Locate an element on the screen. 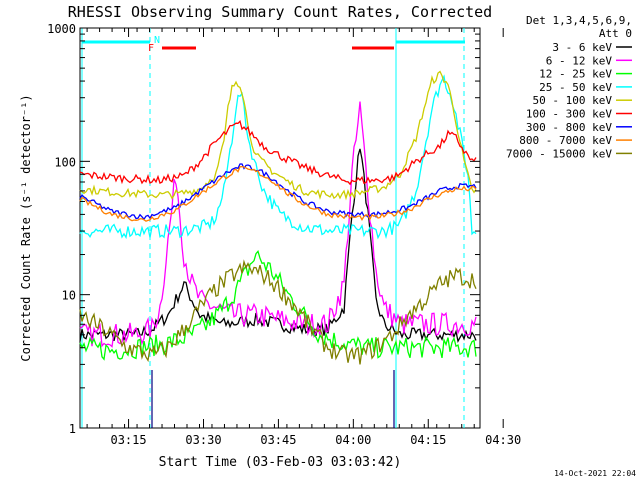  y-tick-label: 1 is located at coordinates (72, 429).